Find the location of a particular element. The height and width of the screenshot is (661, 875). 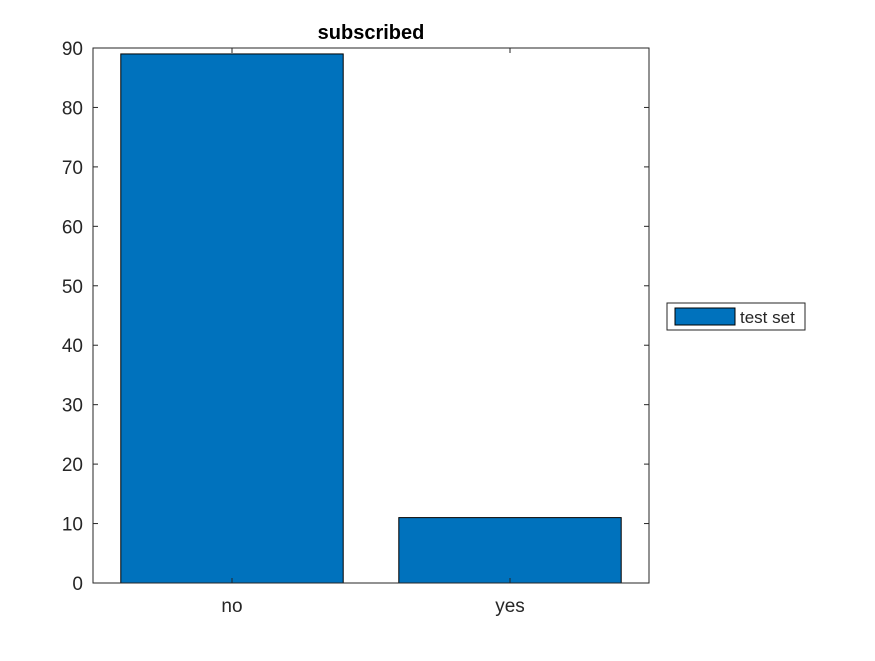

legend: test set is located at coordinates (736, 316).